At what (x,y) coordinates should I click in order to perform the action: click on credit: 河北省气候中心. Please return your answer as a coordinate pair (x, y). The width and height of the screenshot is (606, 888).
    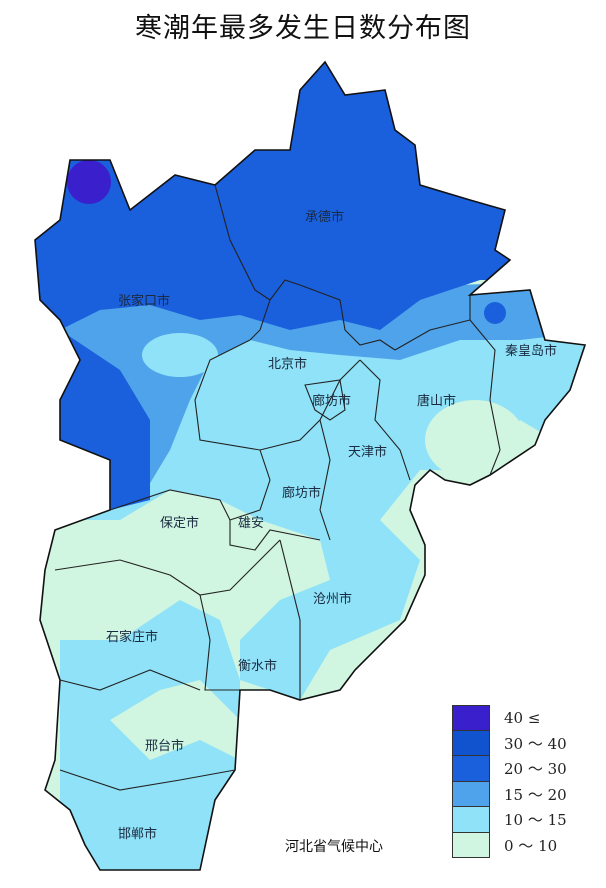
    Looking at the image, I should click on (334, 847).